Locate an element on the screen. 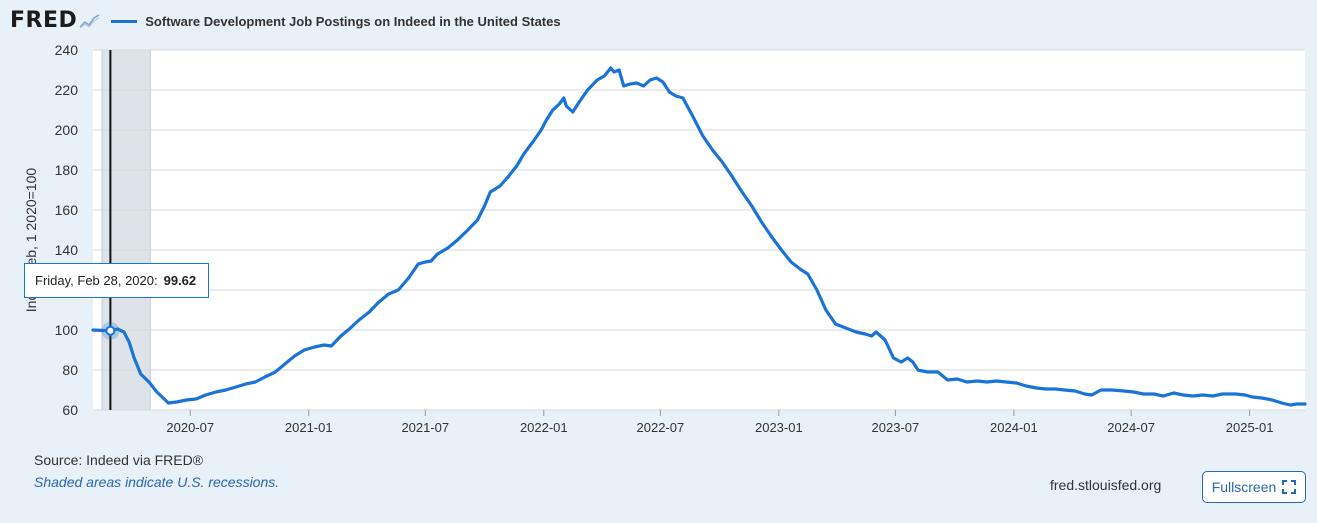  legend-swatch is located at coordinates (124, 21).